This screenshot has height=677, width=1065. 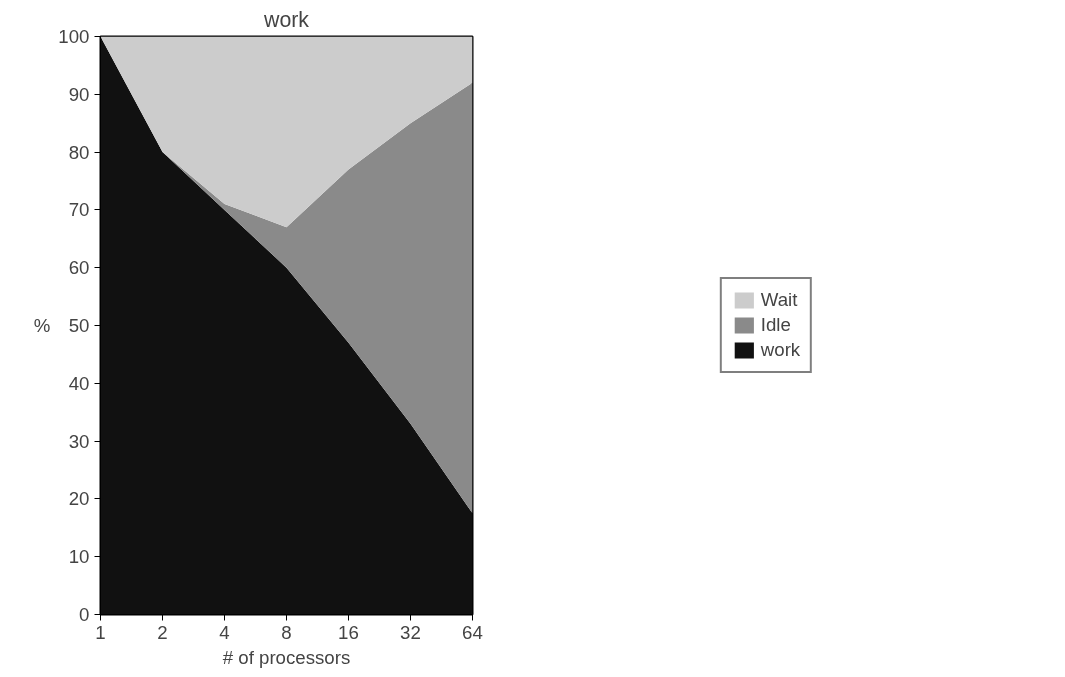 I want to click on y-tick-label: 20, so click(x=79, y=499).